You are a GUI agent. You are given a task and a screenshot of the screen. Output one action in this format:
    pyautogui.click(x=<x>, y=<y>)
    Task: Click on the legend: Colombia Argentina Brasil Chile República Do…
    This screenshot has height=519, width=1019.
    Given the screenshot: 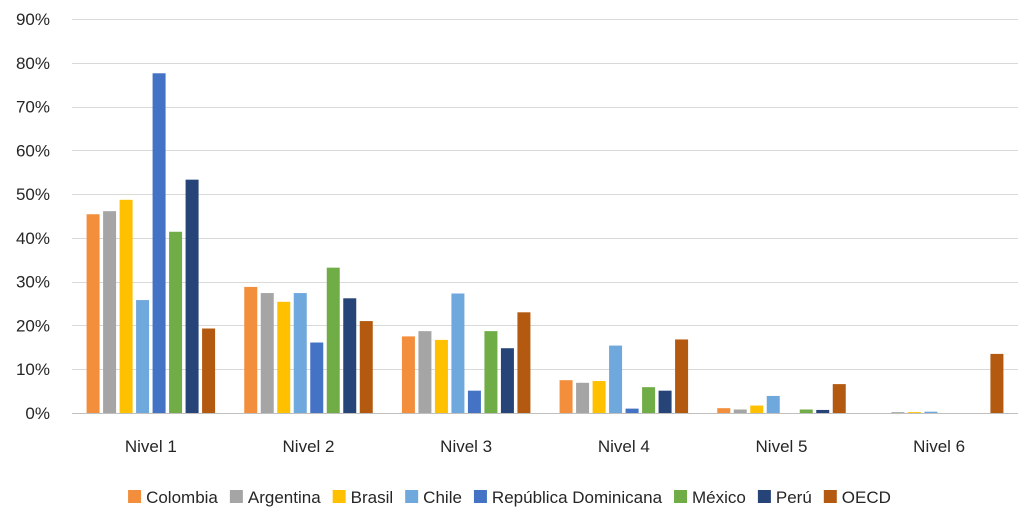 What is the action you would take?
    pyautogui.click(x=509, y=497)
    